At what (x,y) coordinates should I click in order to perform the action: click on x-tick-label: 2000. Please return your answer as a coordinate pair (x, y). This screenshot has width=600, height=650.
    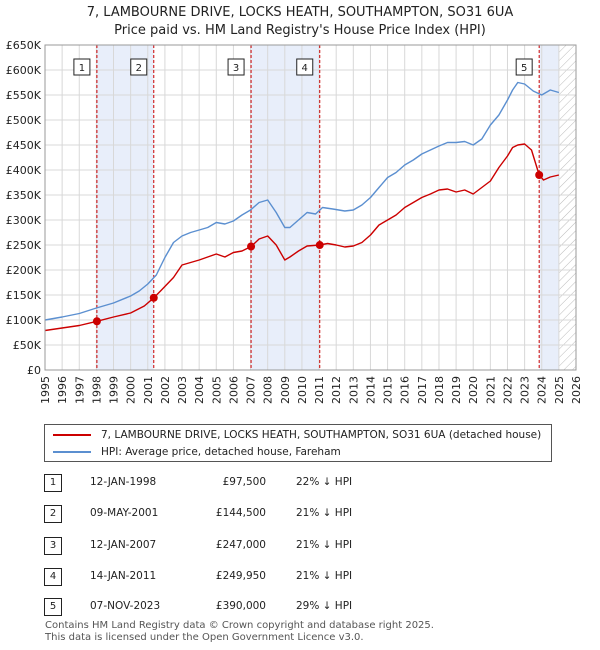
    Looking at the image, I should click on (131, 390).